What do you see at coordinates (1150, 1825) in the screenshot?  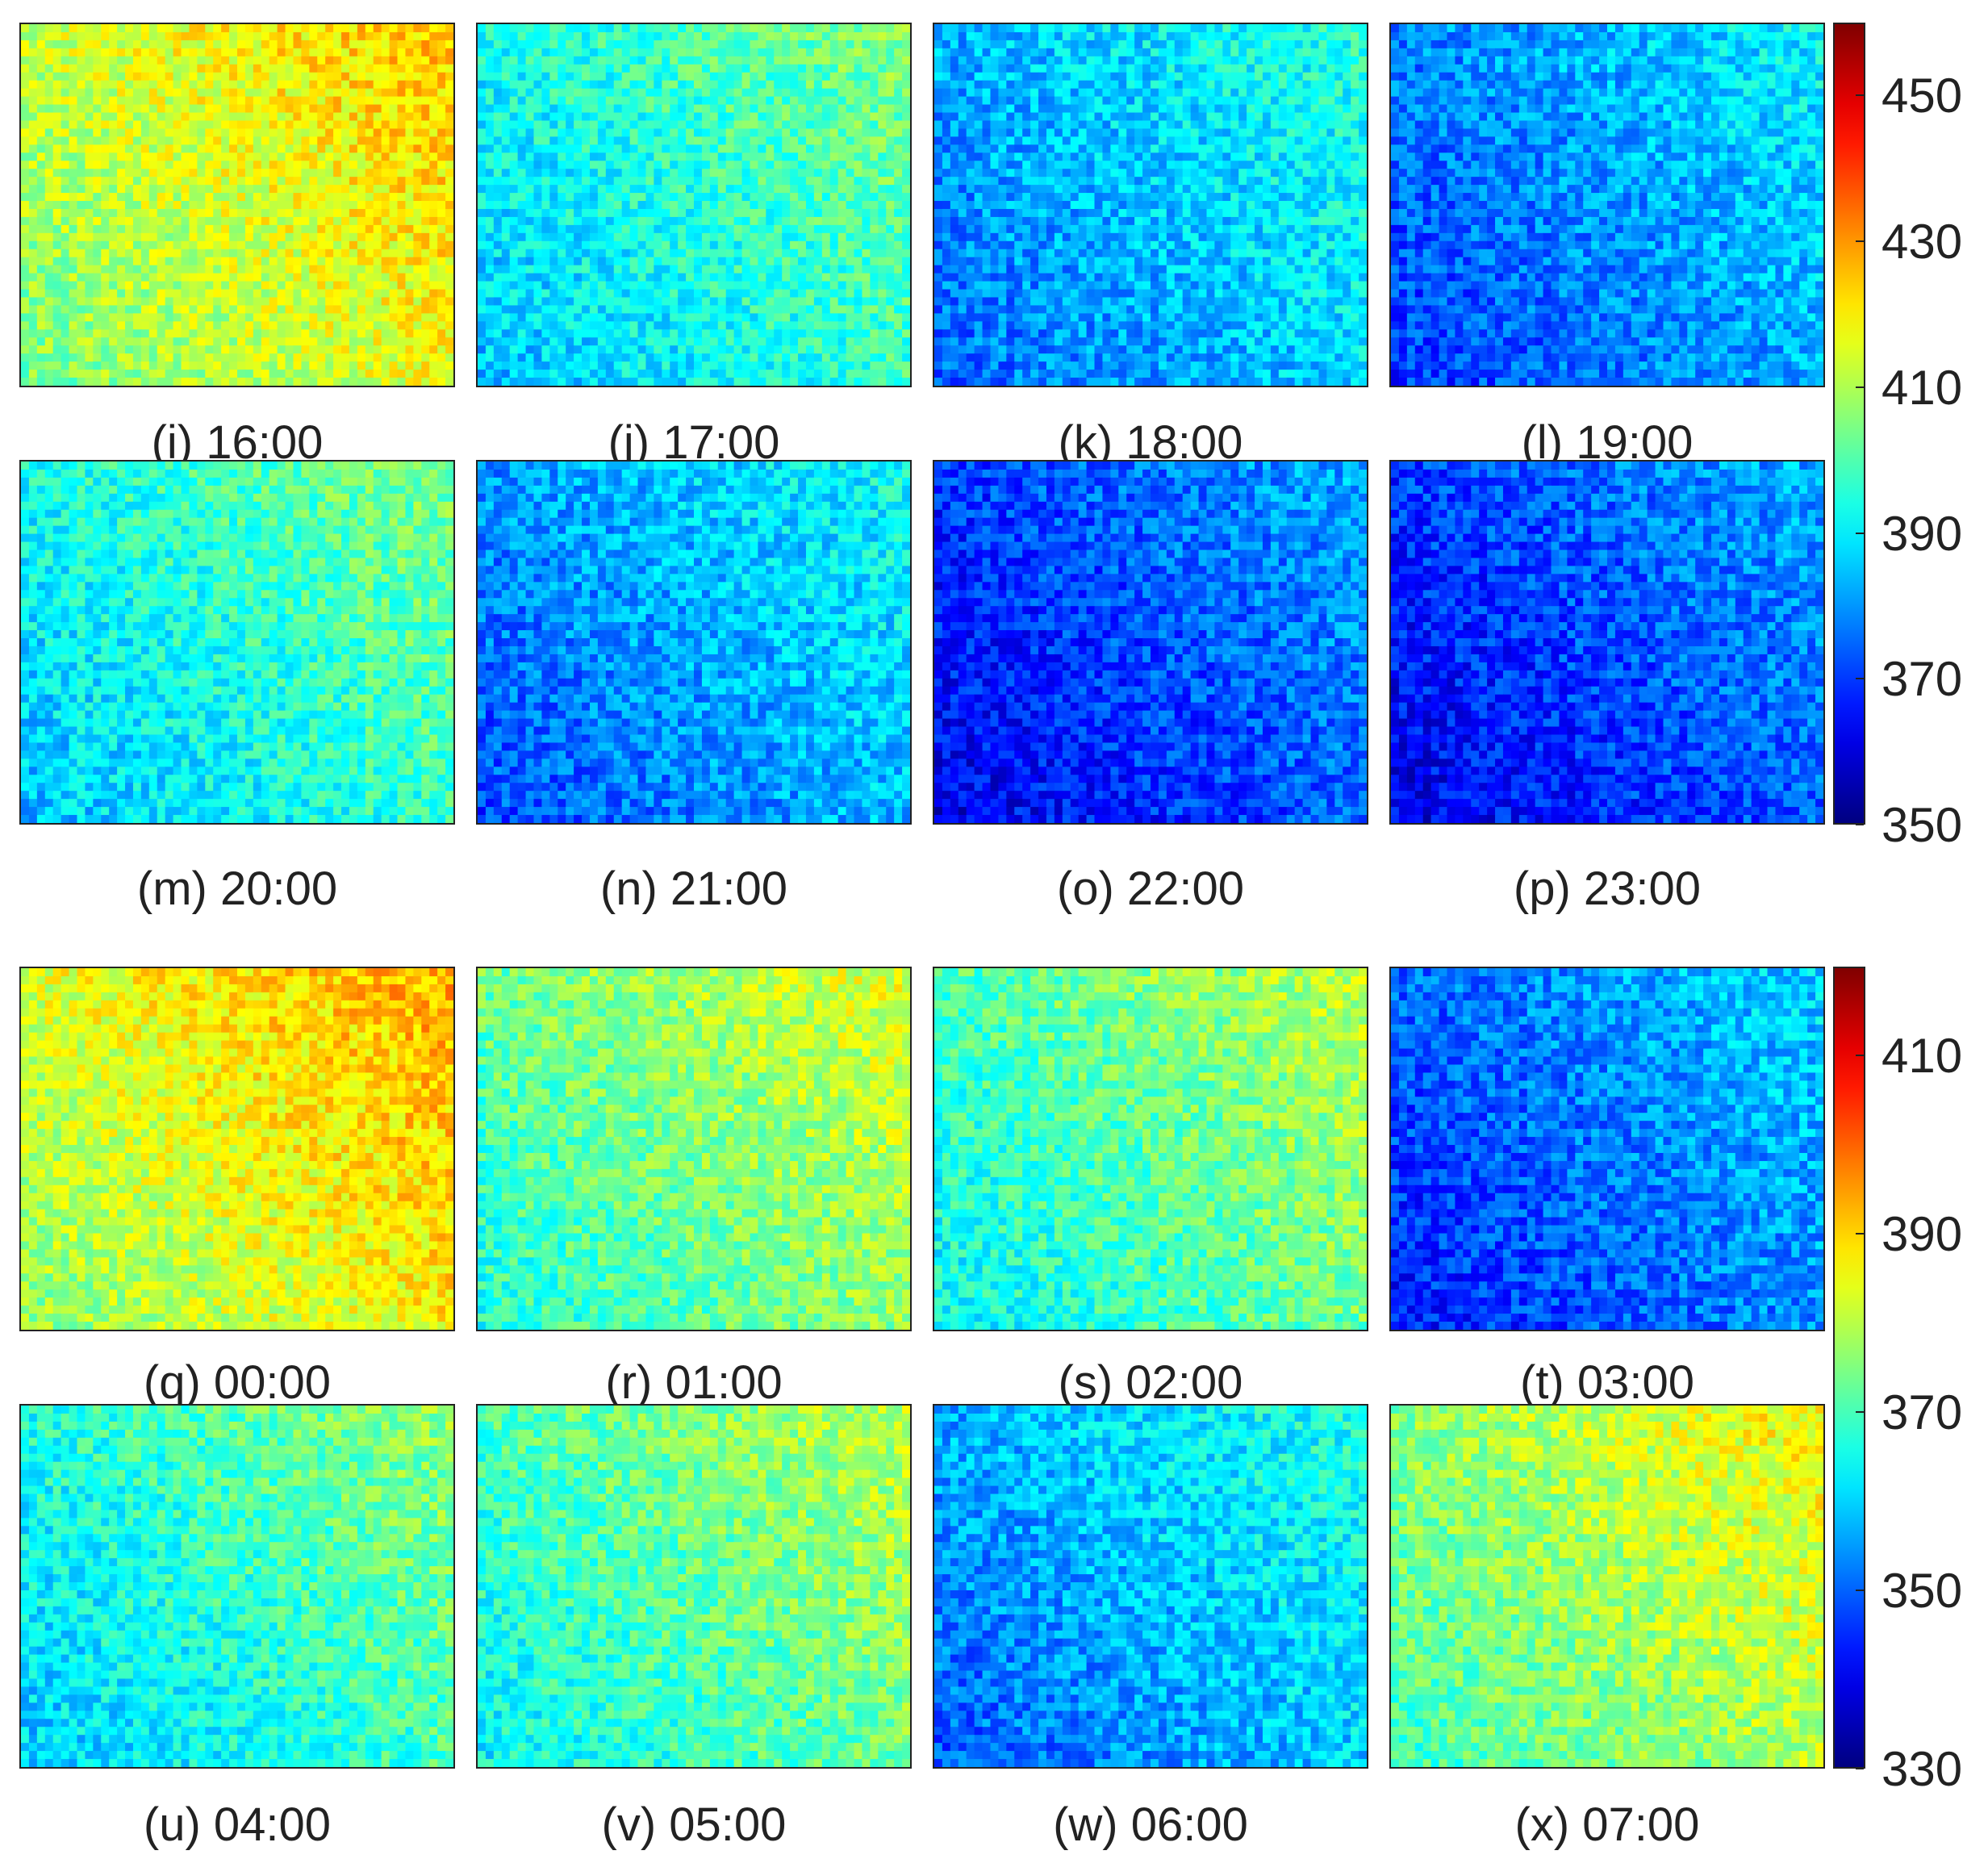 I see `panel-caption: (w) 06:00` at bounding box center [1150, 1825].